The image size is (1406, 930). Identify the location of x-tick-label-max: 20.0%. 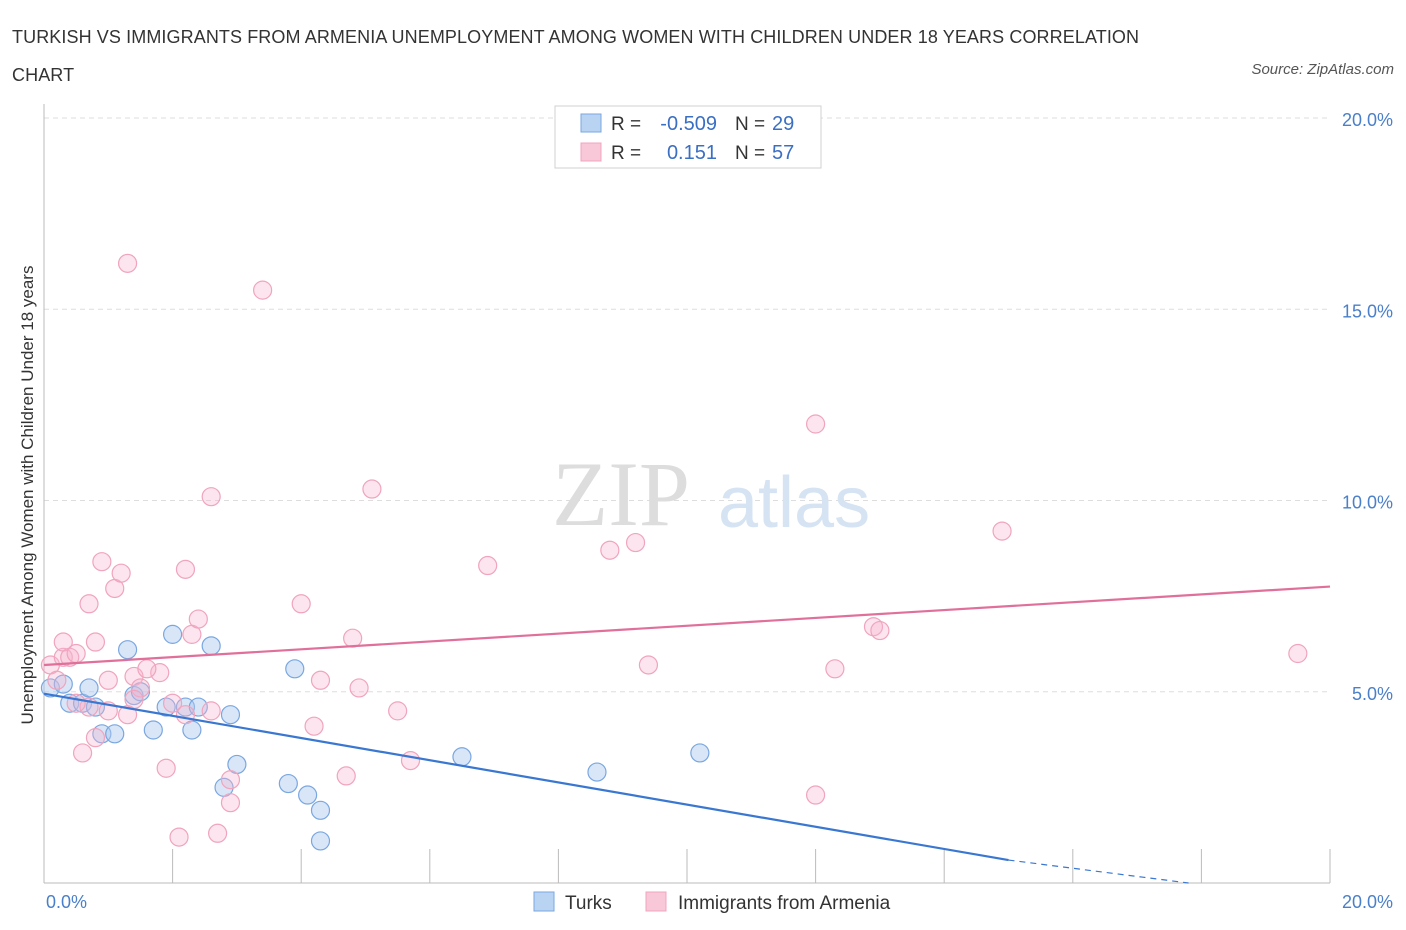
(1367, 902).